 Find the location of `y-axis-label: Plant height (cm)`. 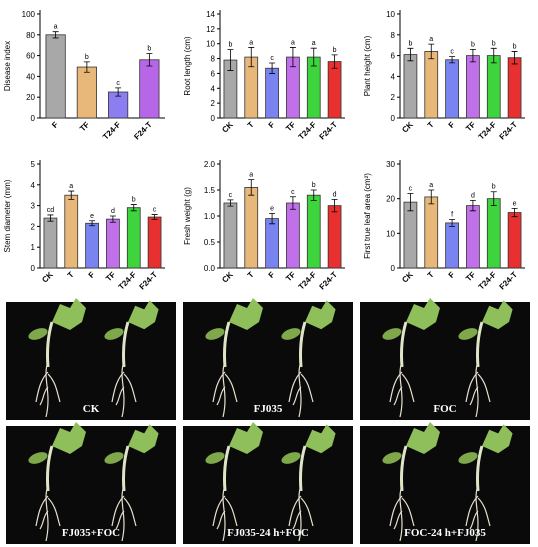

y-axis-label: Plant height (cm) is located at coordinates (367, 65).